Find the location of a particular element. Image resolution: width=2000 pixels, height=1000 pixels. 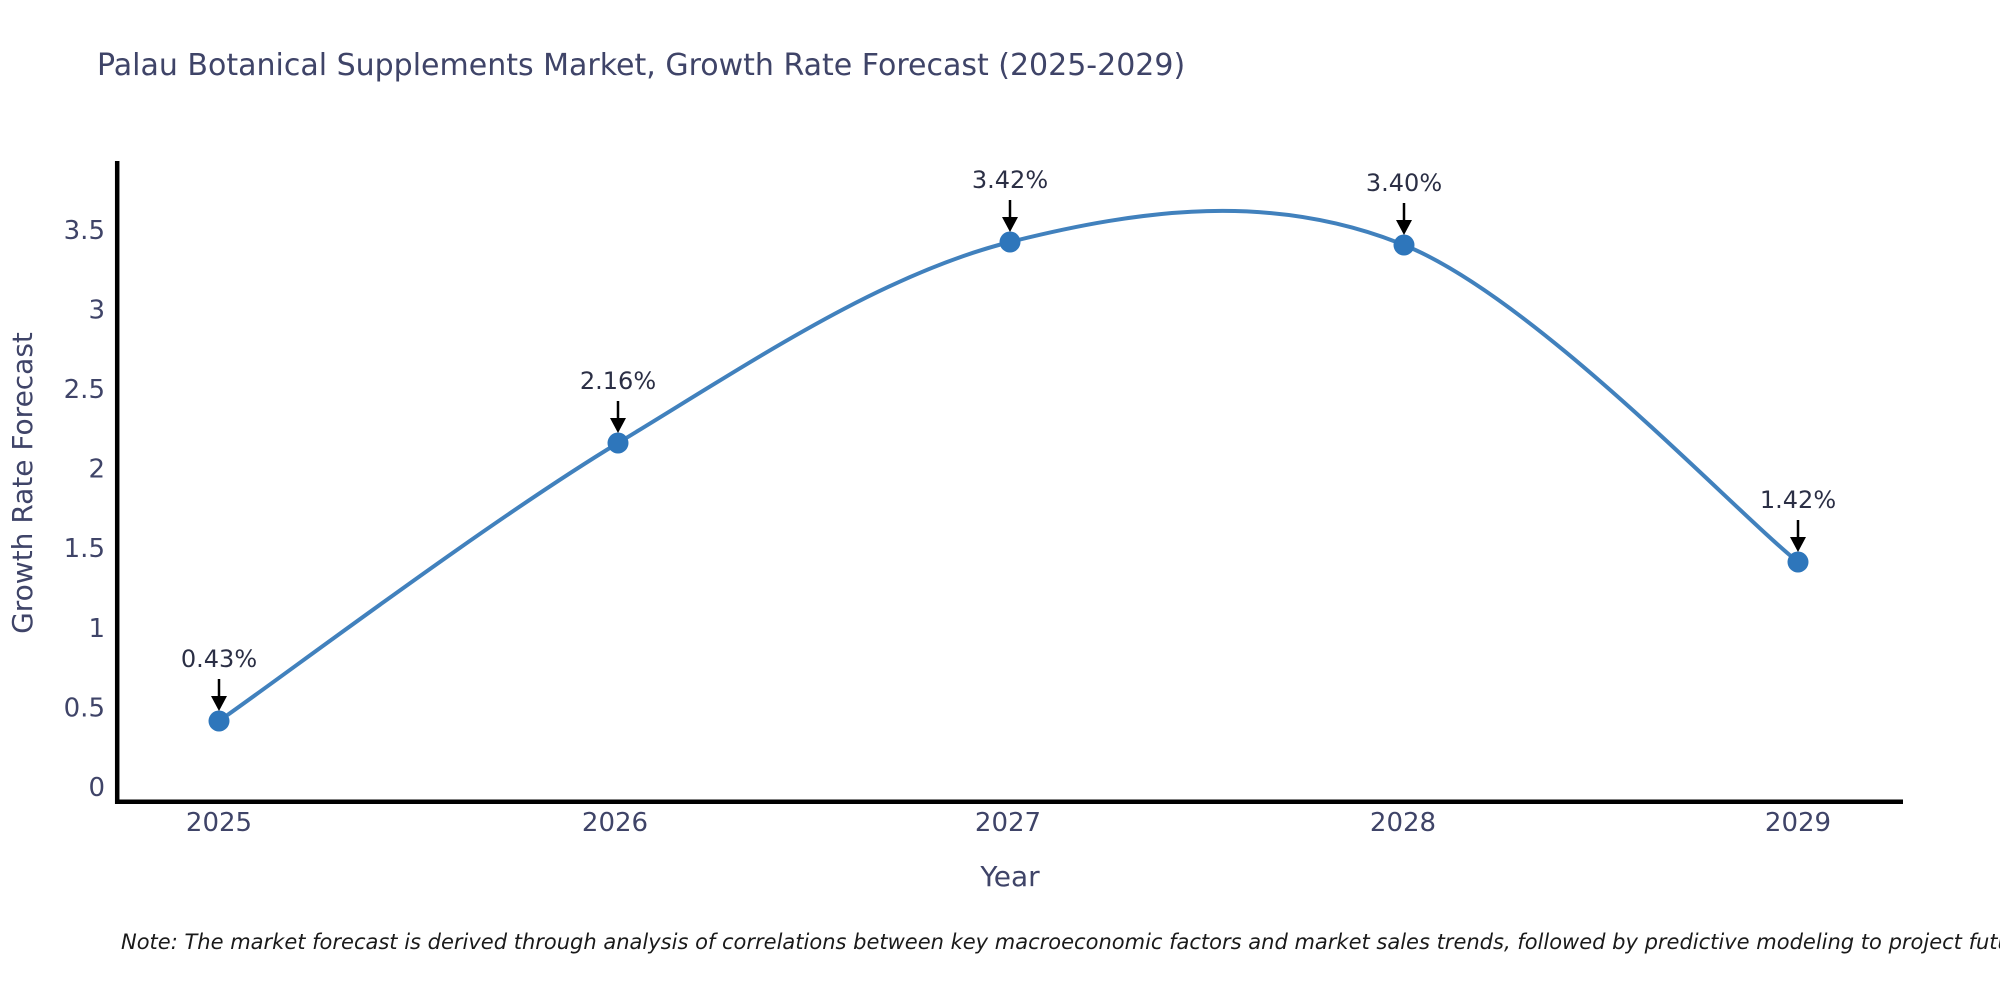

point-label-2029: 1.42% is located at coordinates (1798, 500).